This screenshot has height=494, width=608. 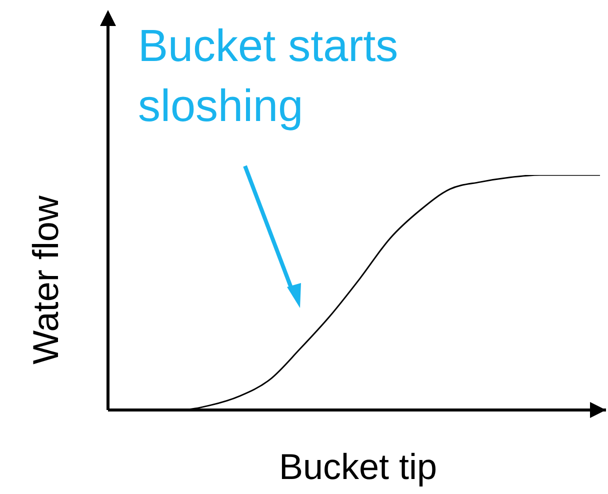 I want to click on x-axis-title: Bucket tip, so click(x=358, y=467).